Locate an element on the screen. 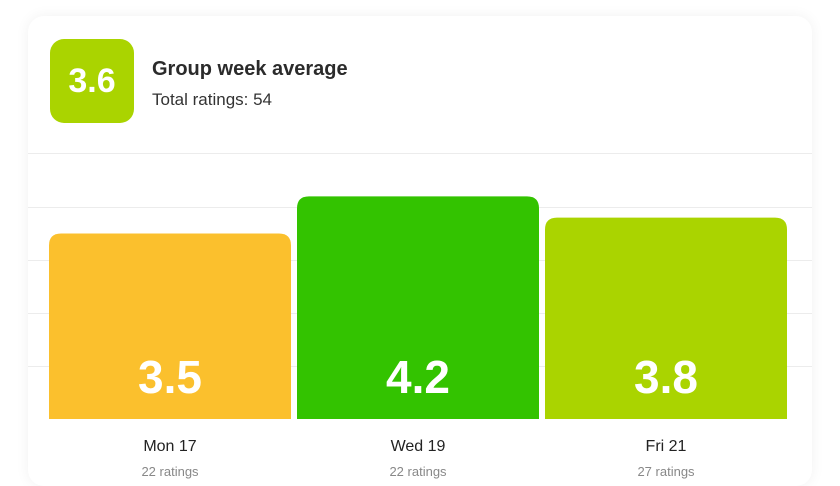 The width and height of the screenshot is (840, 486). x-tick-label: Mon 17 is located at coordinates (169, 446).